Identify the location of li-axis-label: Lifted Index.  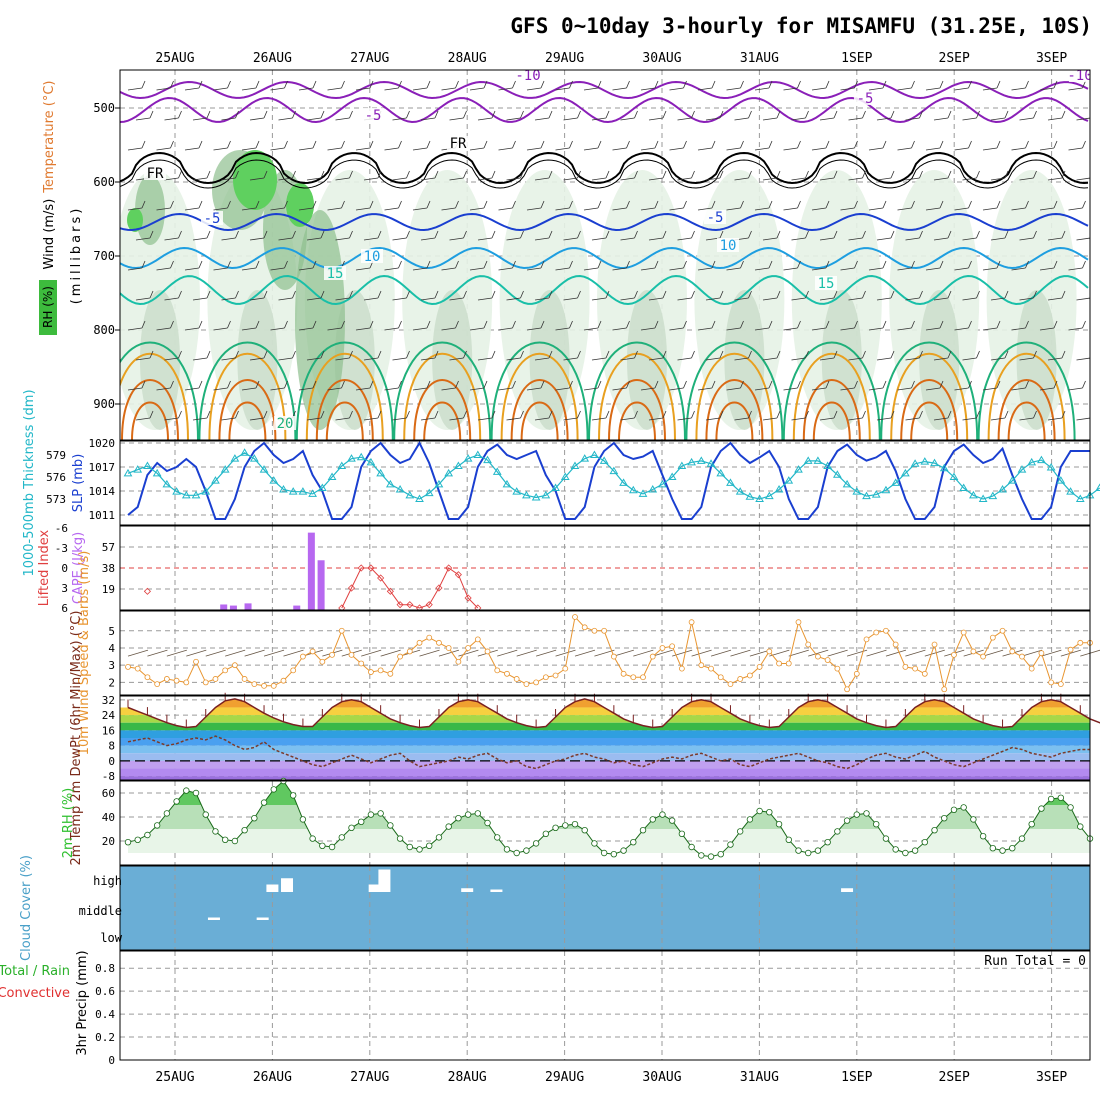
(44, 567).